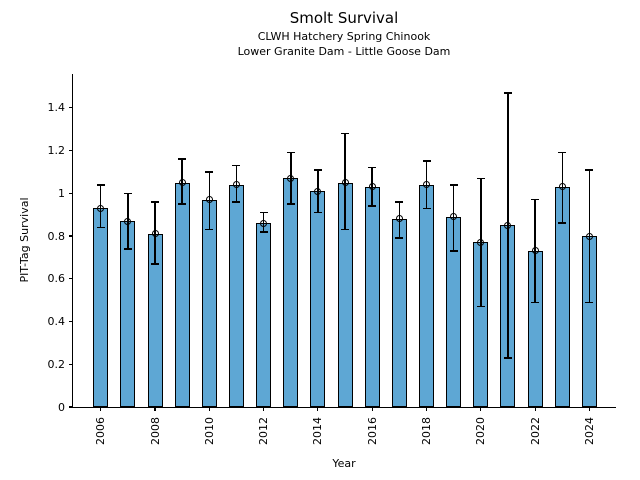  I want to click on error-cap-bottom-2012, so click(263, 232).